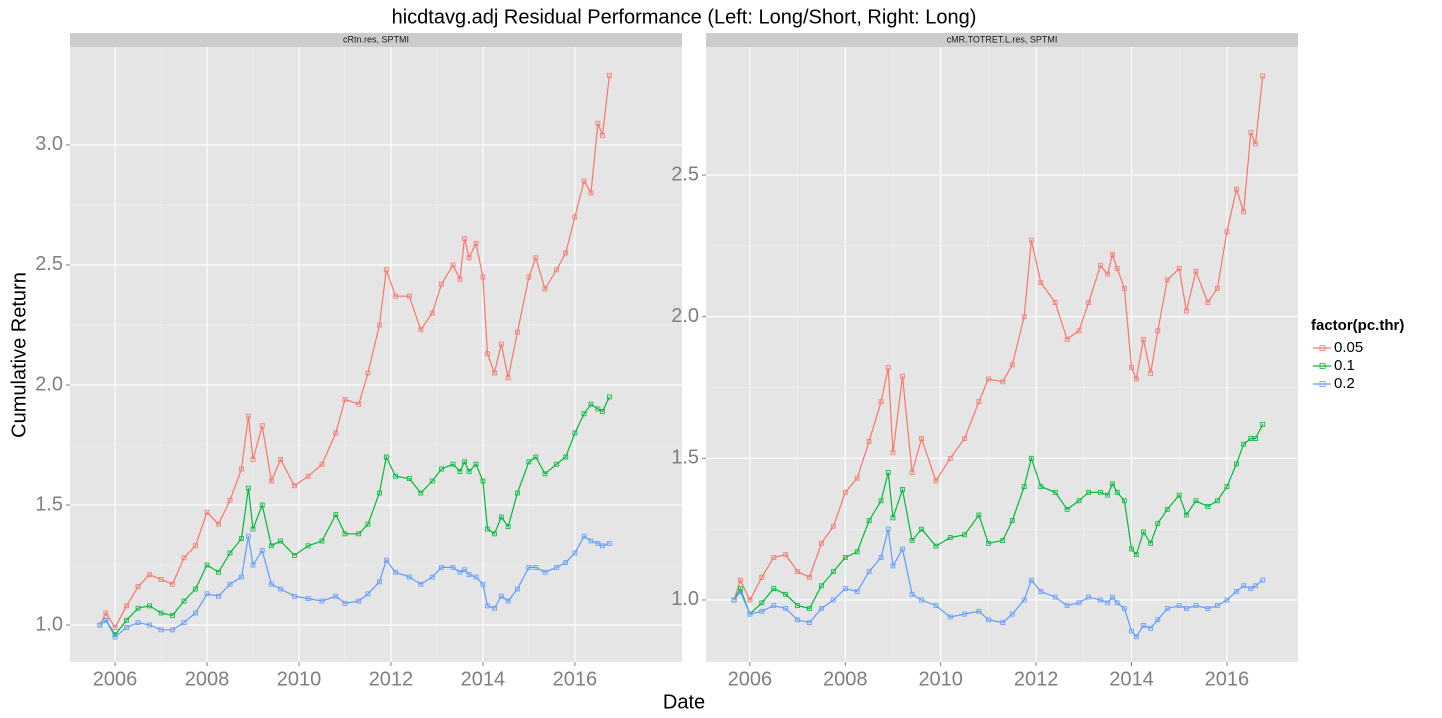 This screenshot has height=718, width=1442. I want to click on y-tick-label: 1.0, so click(685, 599).